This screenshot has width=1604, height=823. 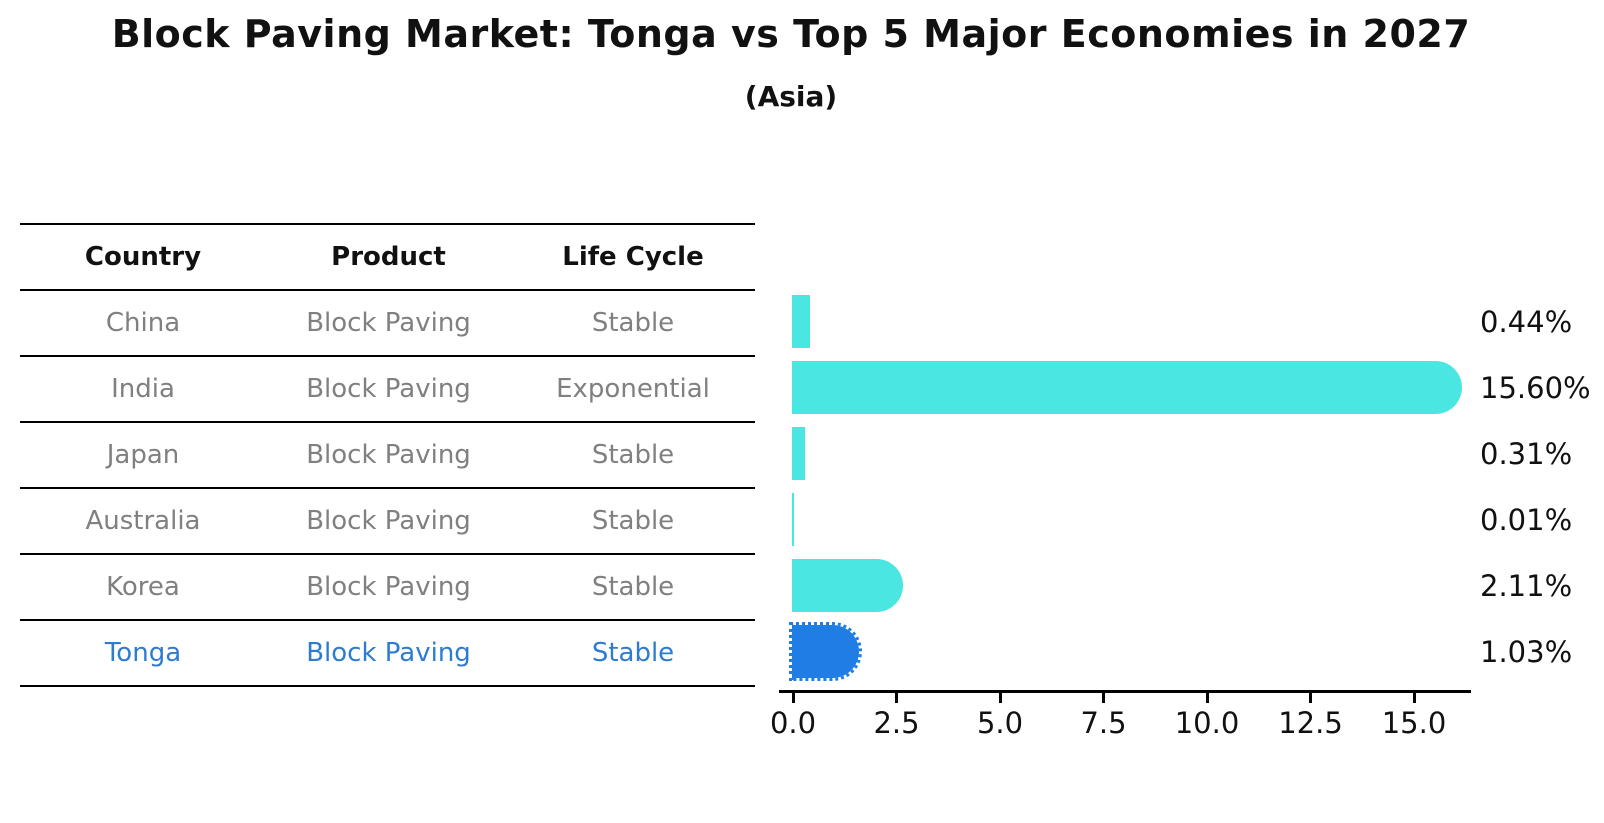 I want to click on table-row-tonga: Tonga Block Paving Stable, so click(x=387, y=652).